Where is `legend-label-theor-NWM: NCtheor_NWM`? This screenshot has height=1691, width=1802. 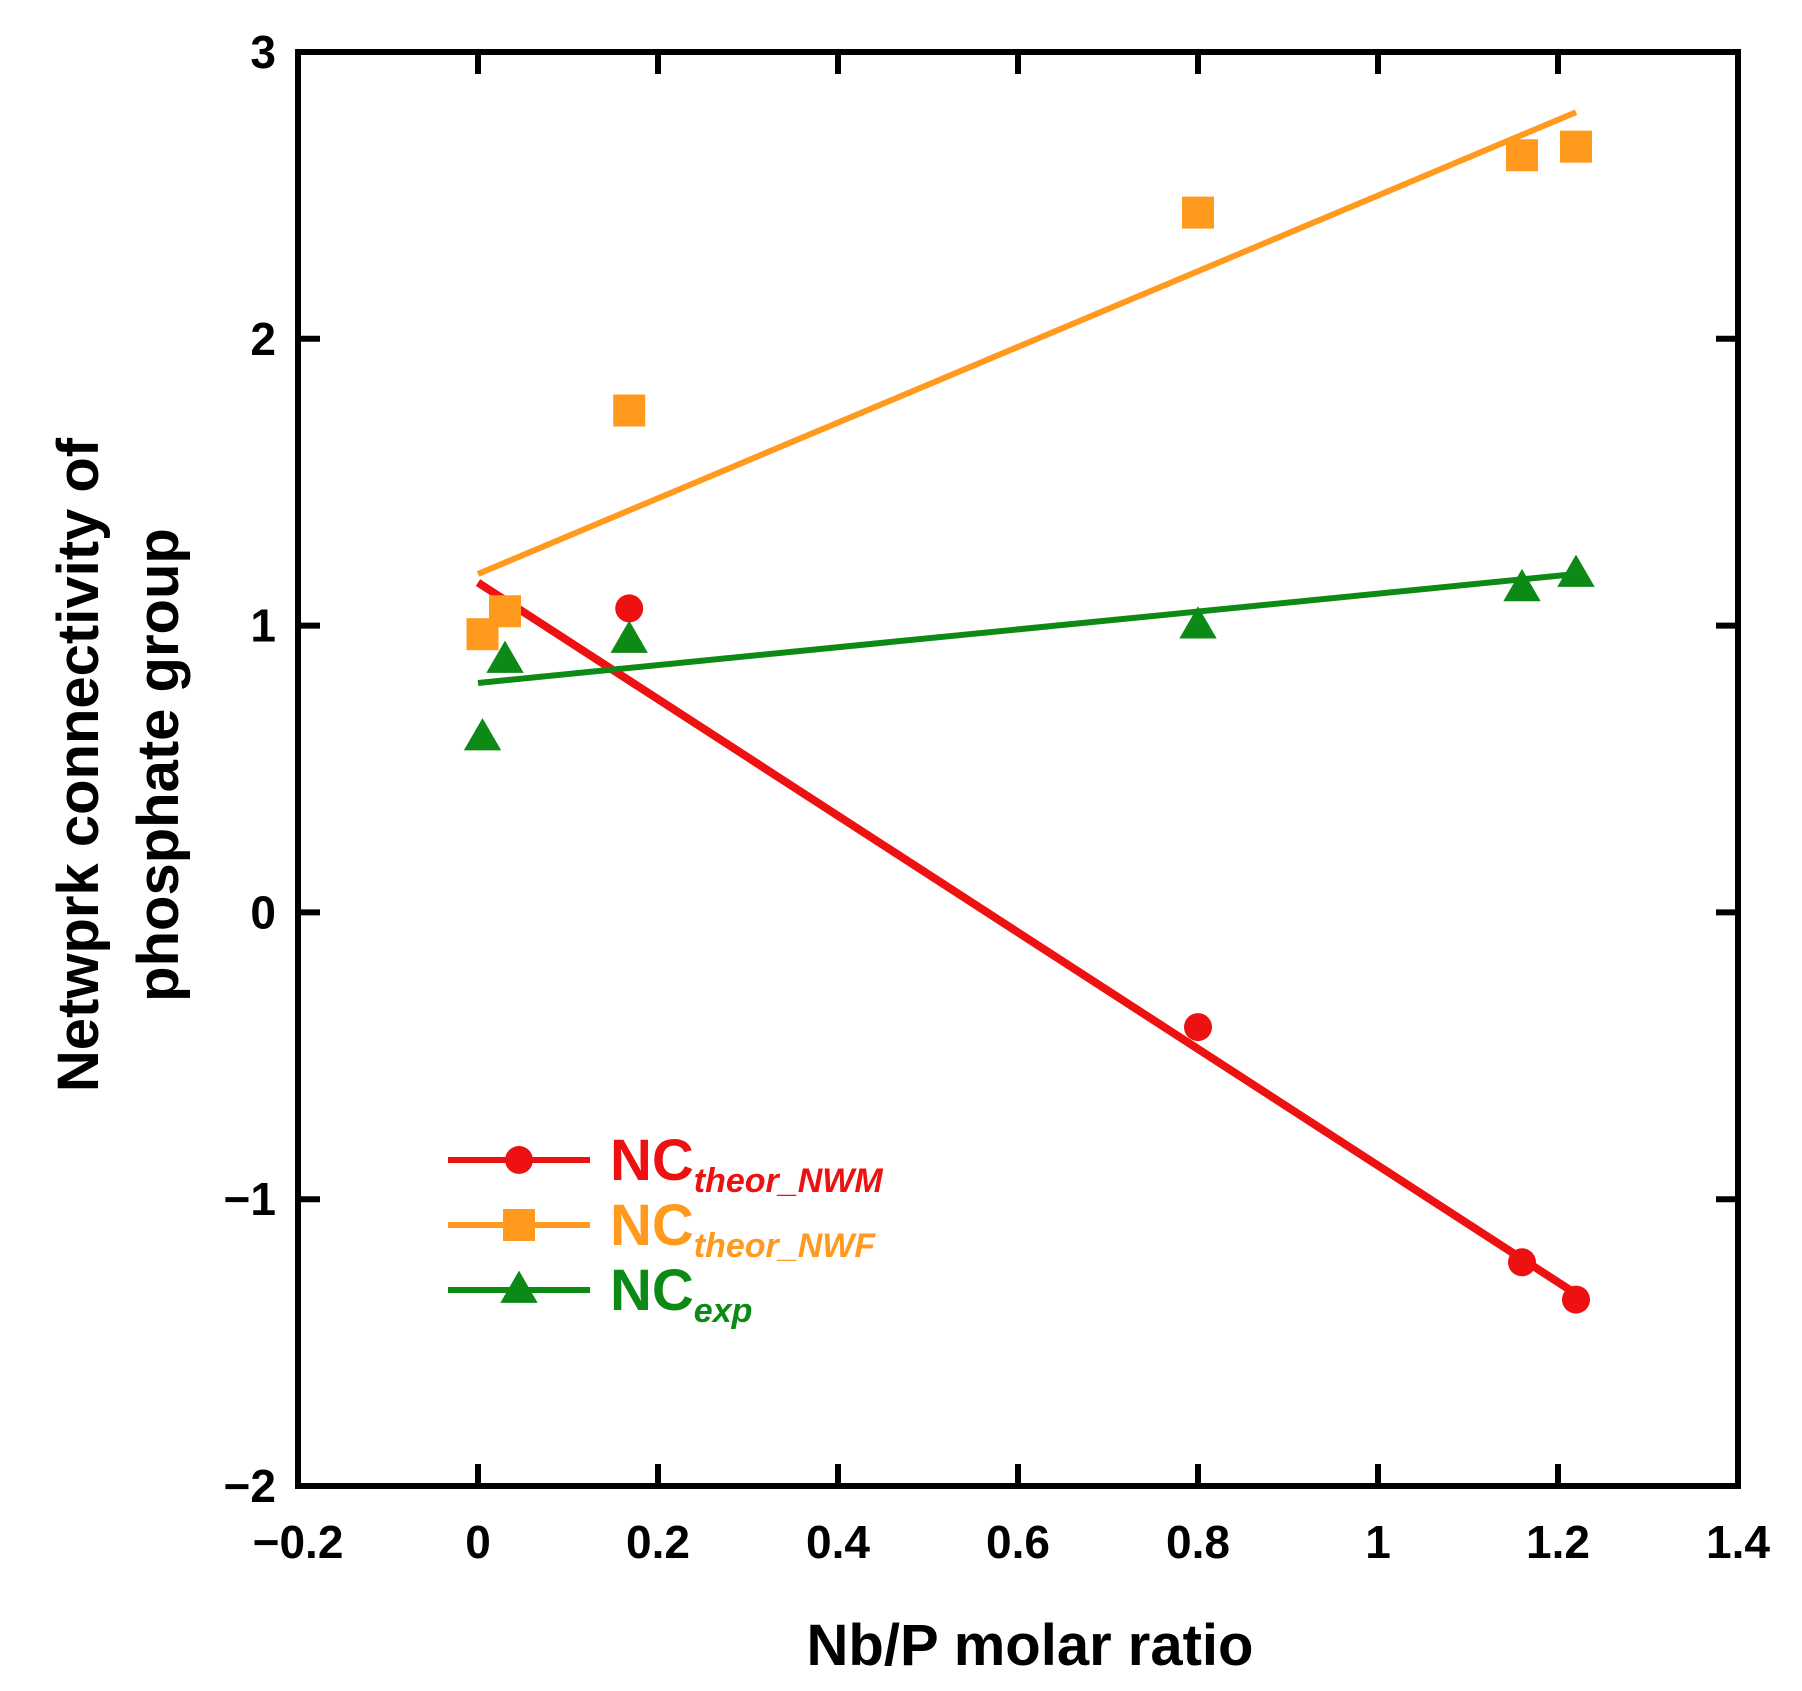 legend-label-theor-NWM: NCtheor_NWM is located at coordinates (746, 1164).